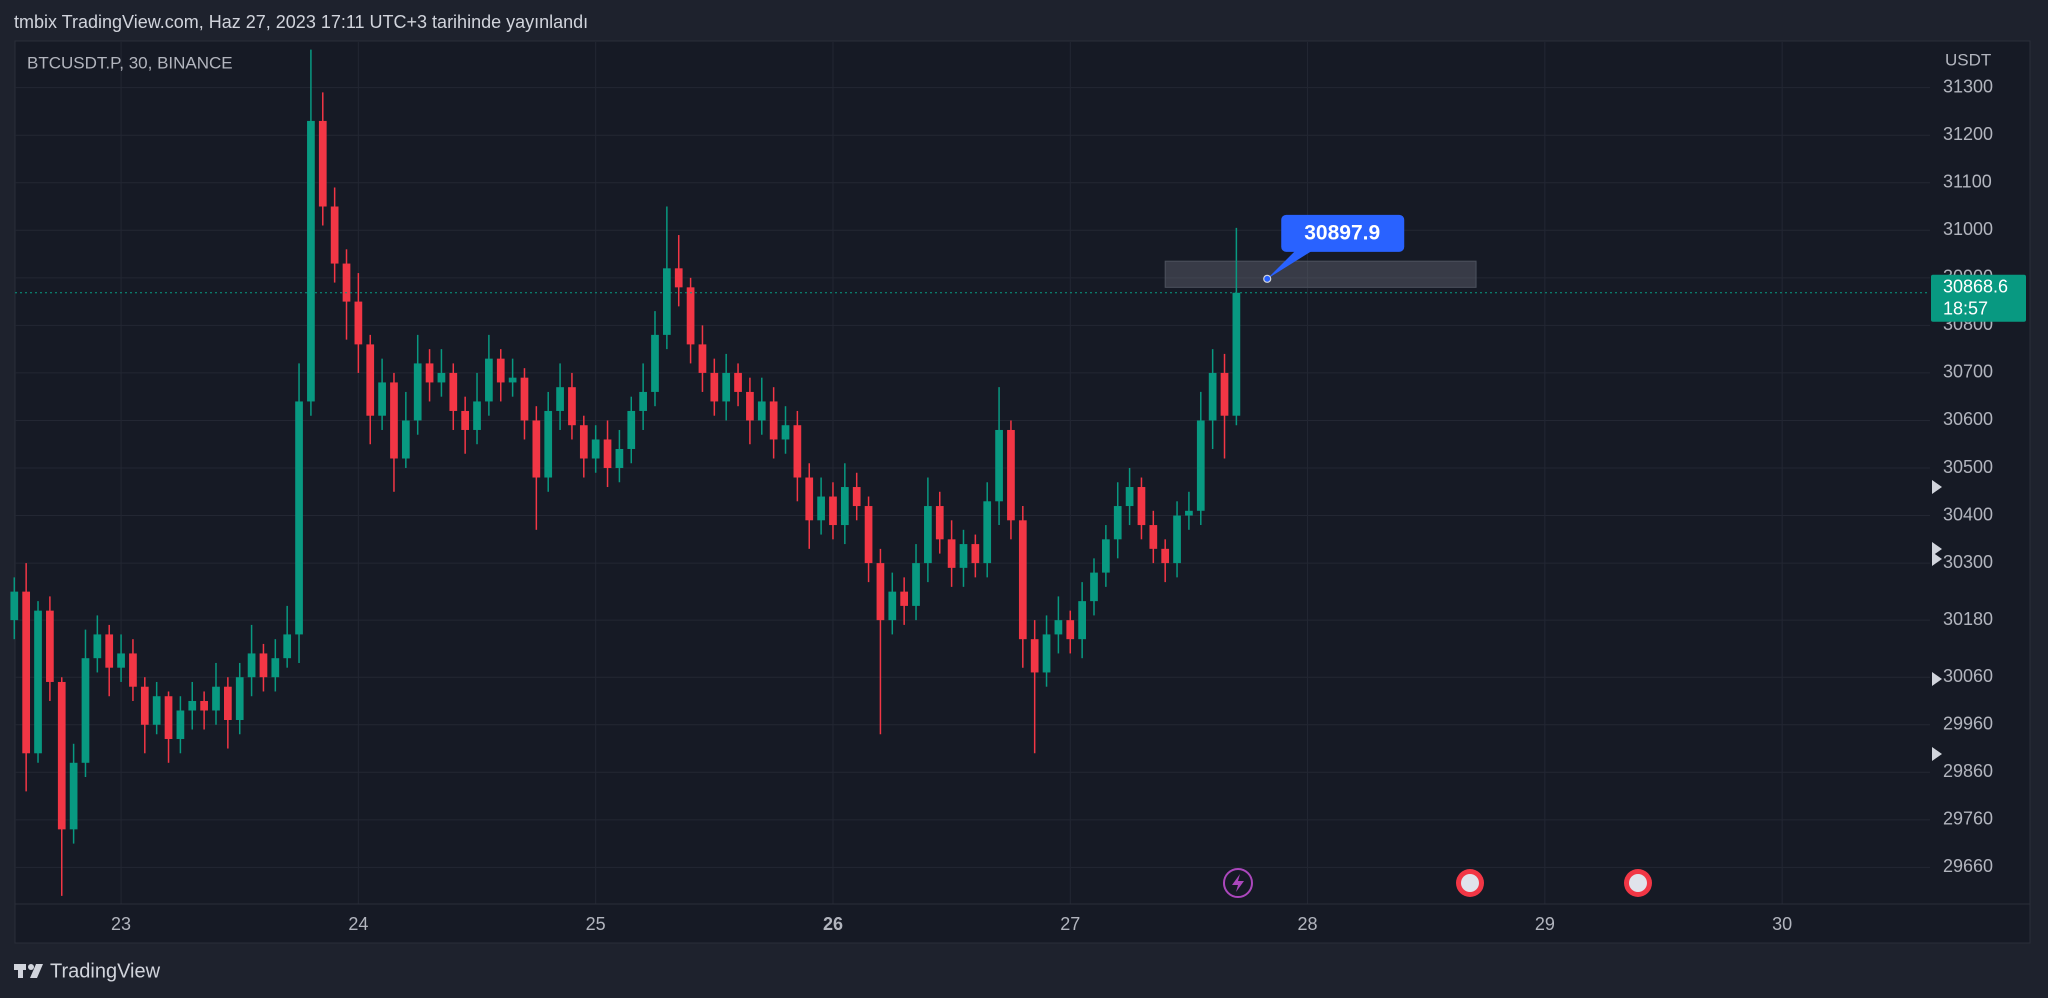 The width and height of the screenshot is (2048, 998). I want to click on x-tick-label: 23, so click(121, 924).